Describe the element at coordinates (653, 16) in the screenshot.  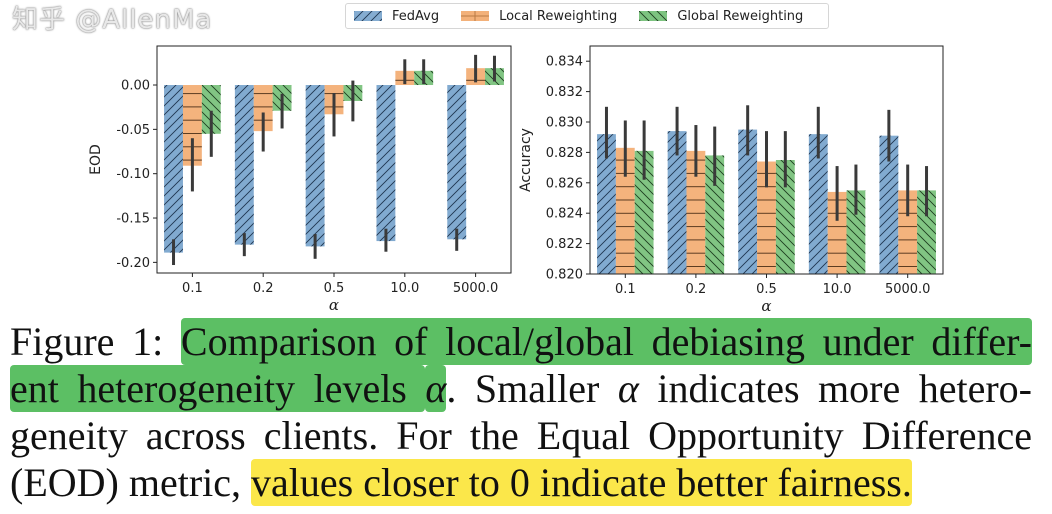
I see `legend-swatch-global` at that location.